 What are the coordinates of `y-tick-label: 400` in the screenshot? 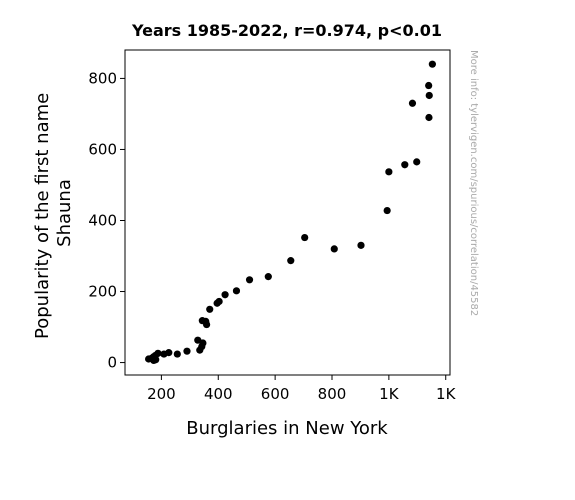 It's located at (102, 220).